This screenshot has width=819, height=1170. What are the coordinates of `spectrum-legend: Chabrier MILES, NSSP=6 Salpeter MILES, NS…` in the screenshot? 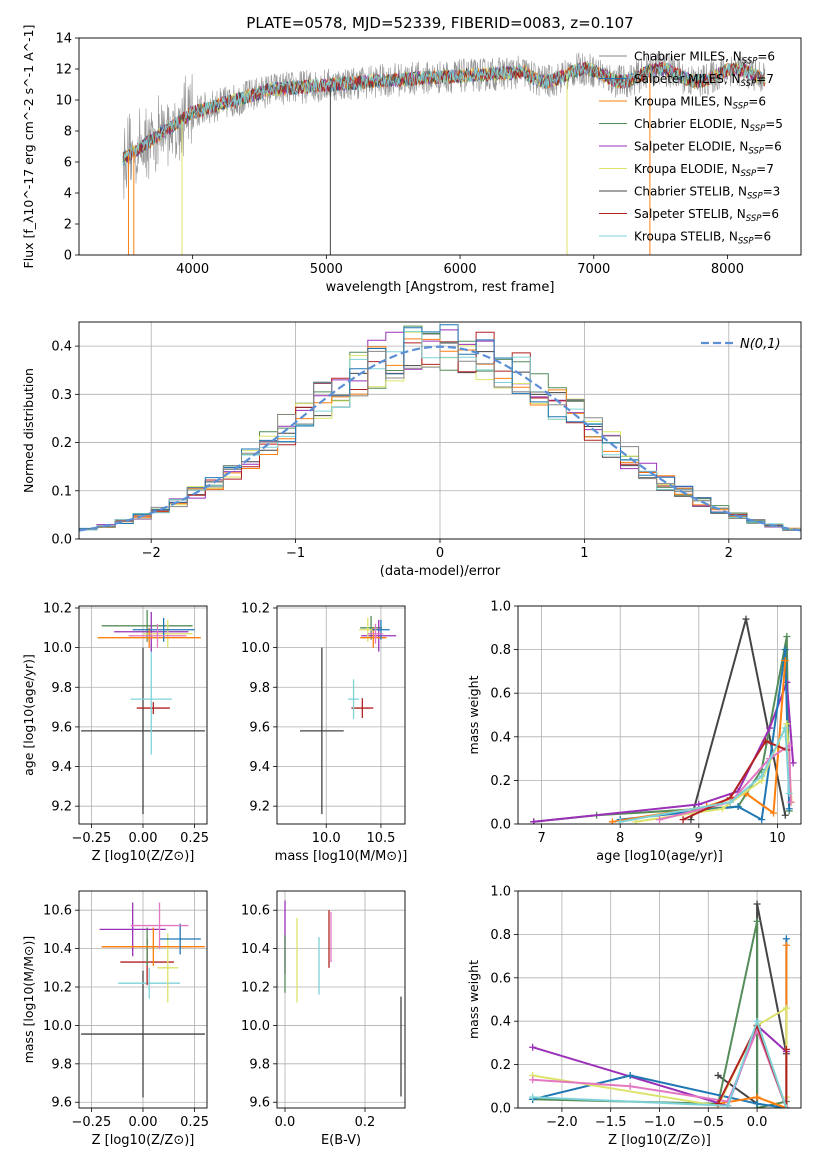 It's located at (691, 148).